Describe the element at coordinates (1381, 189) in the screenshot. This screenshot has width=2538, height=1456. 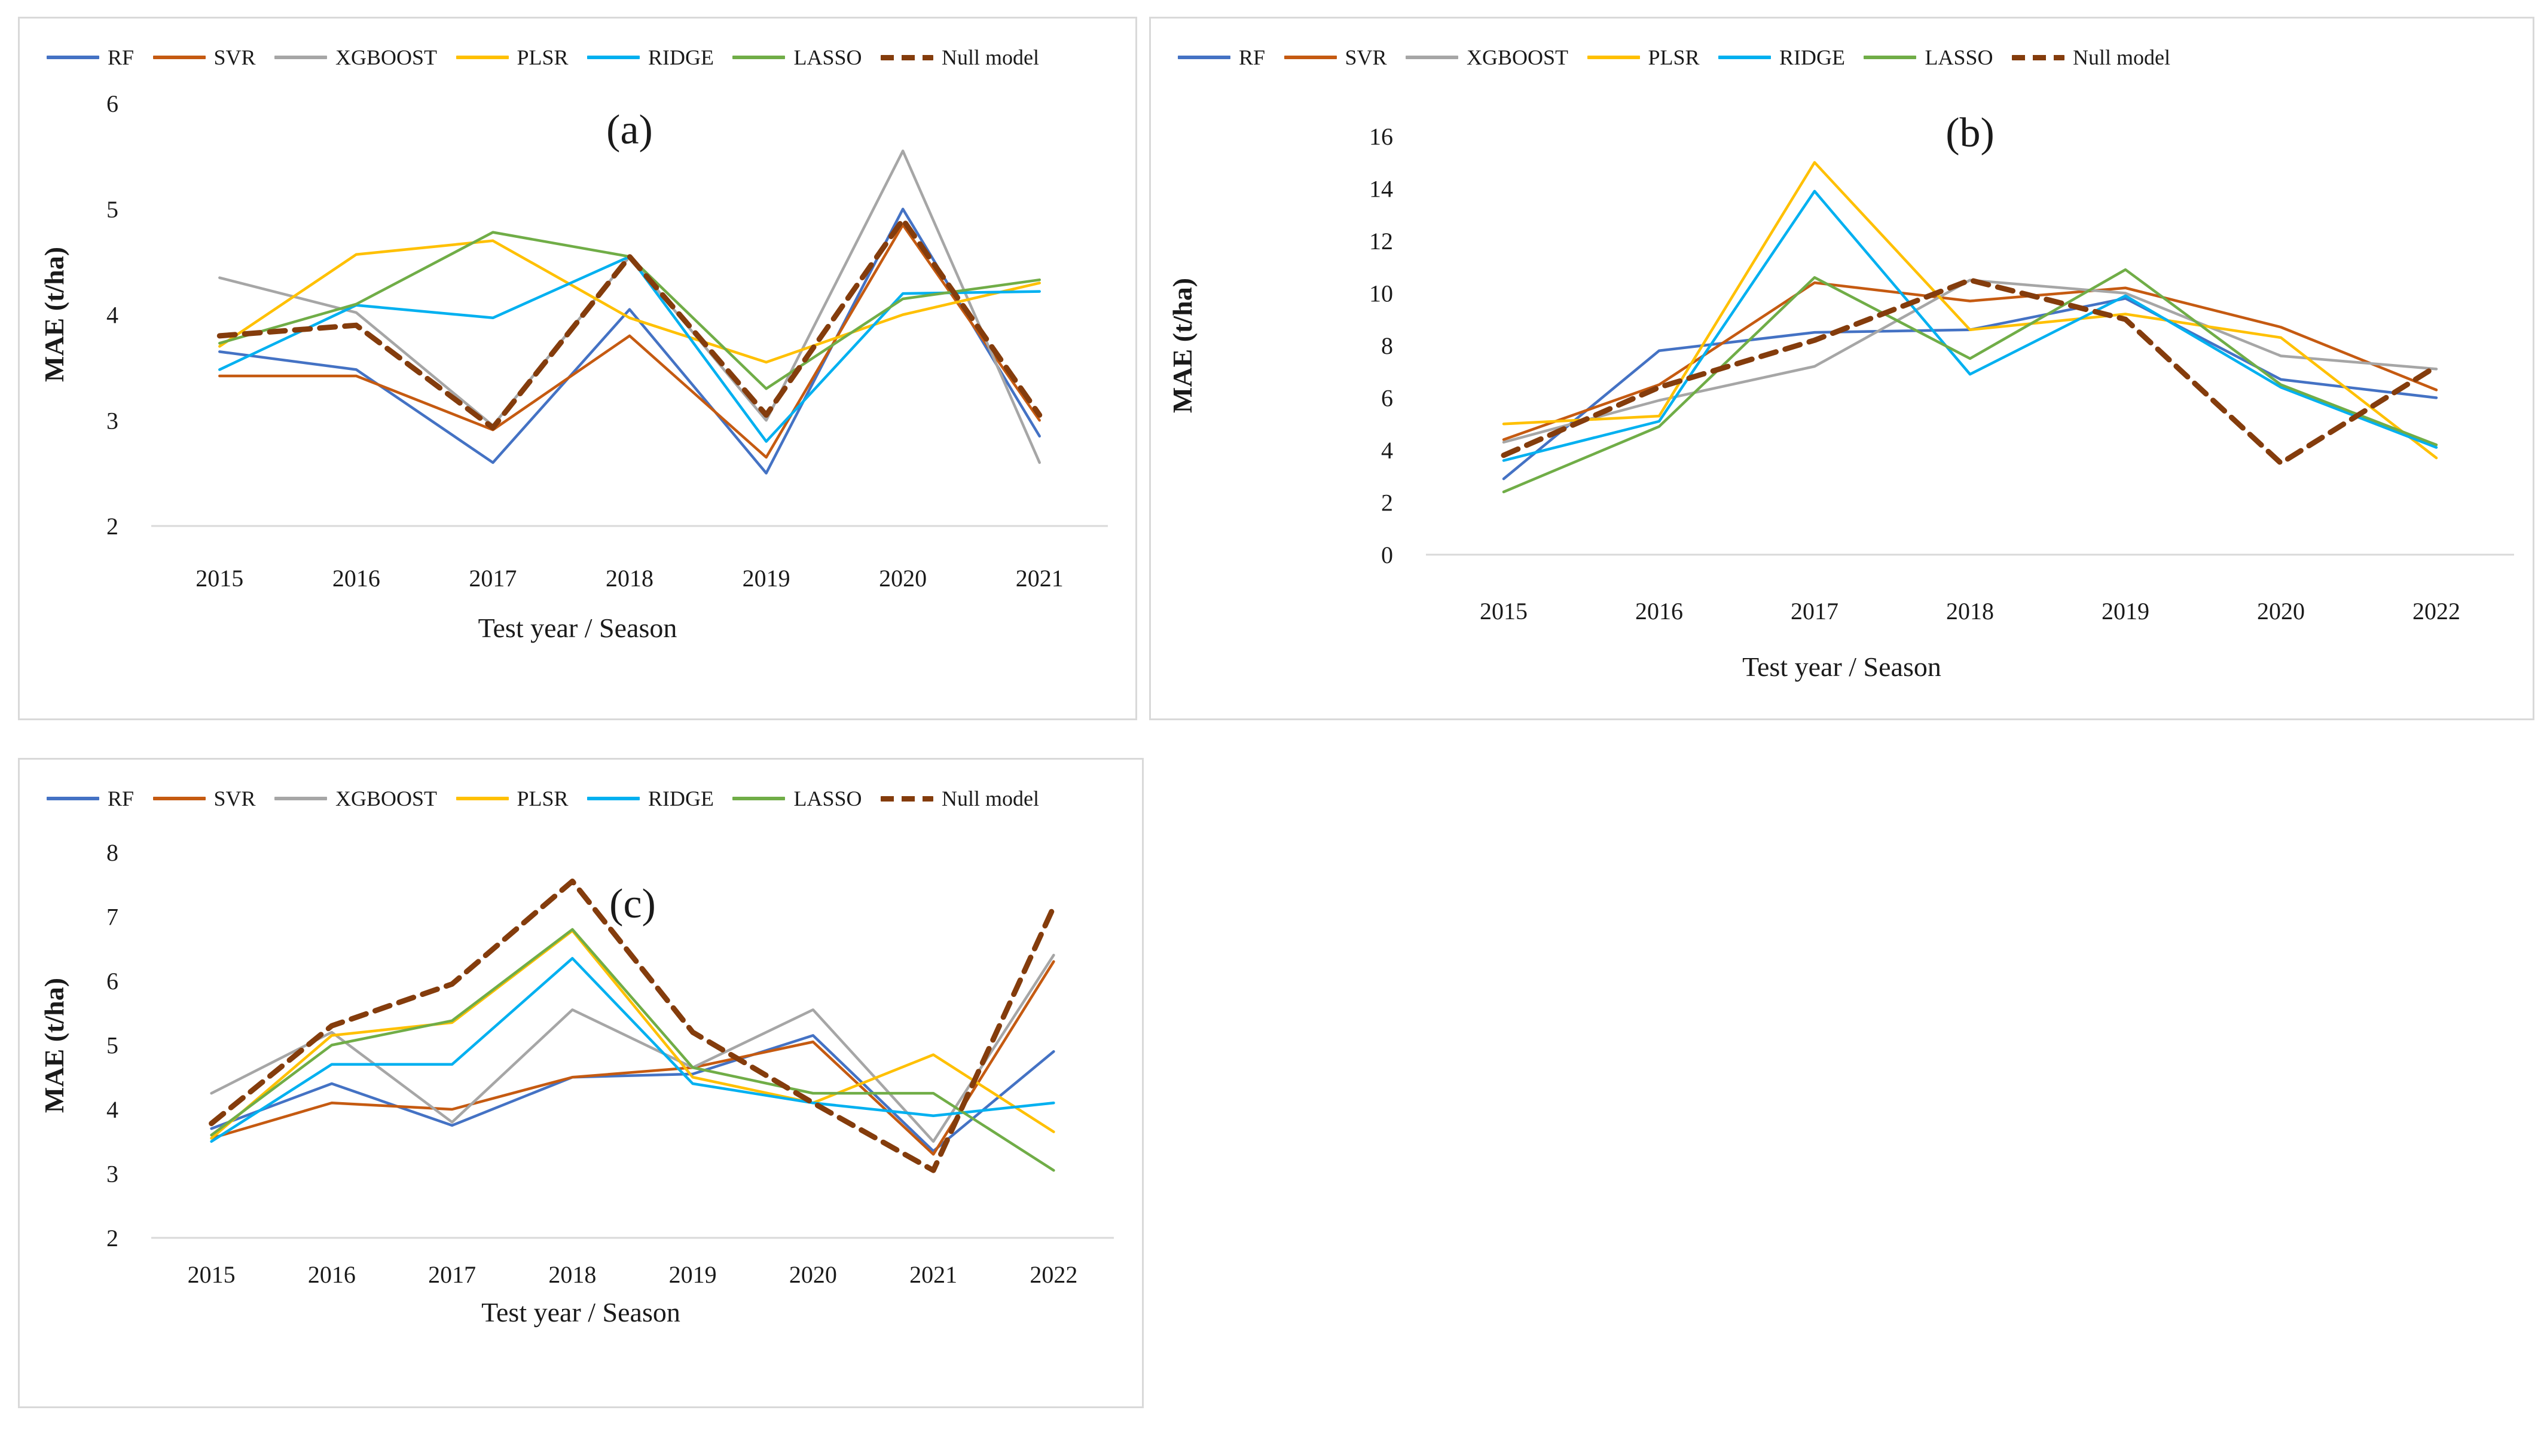
I see `y-tick-label: 14` at that location.